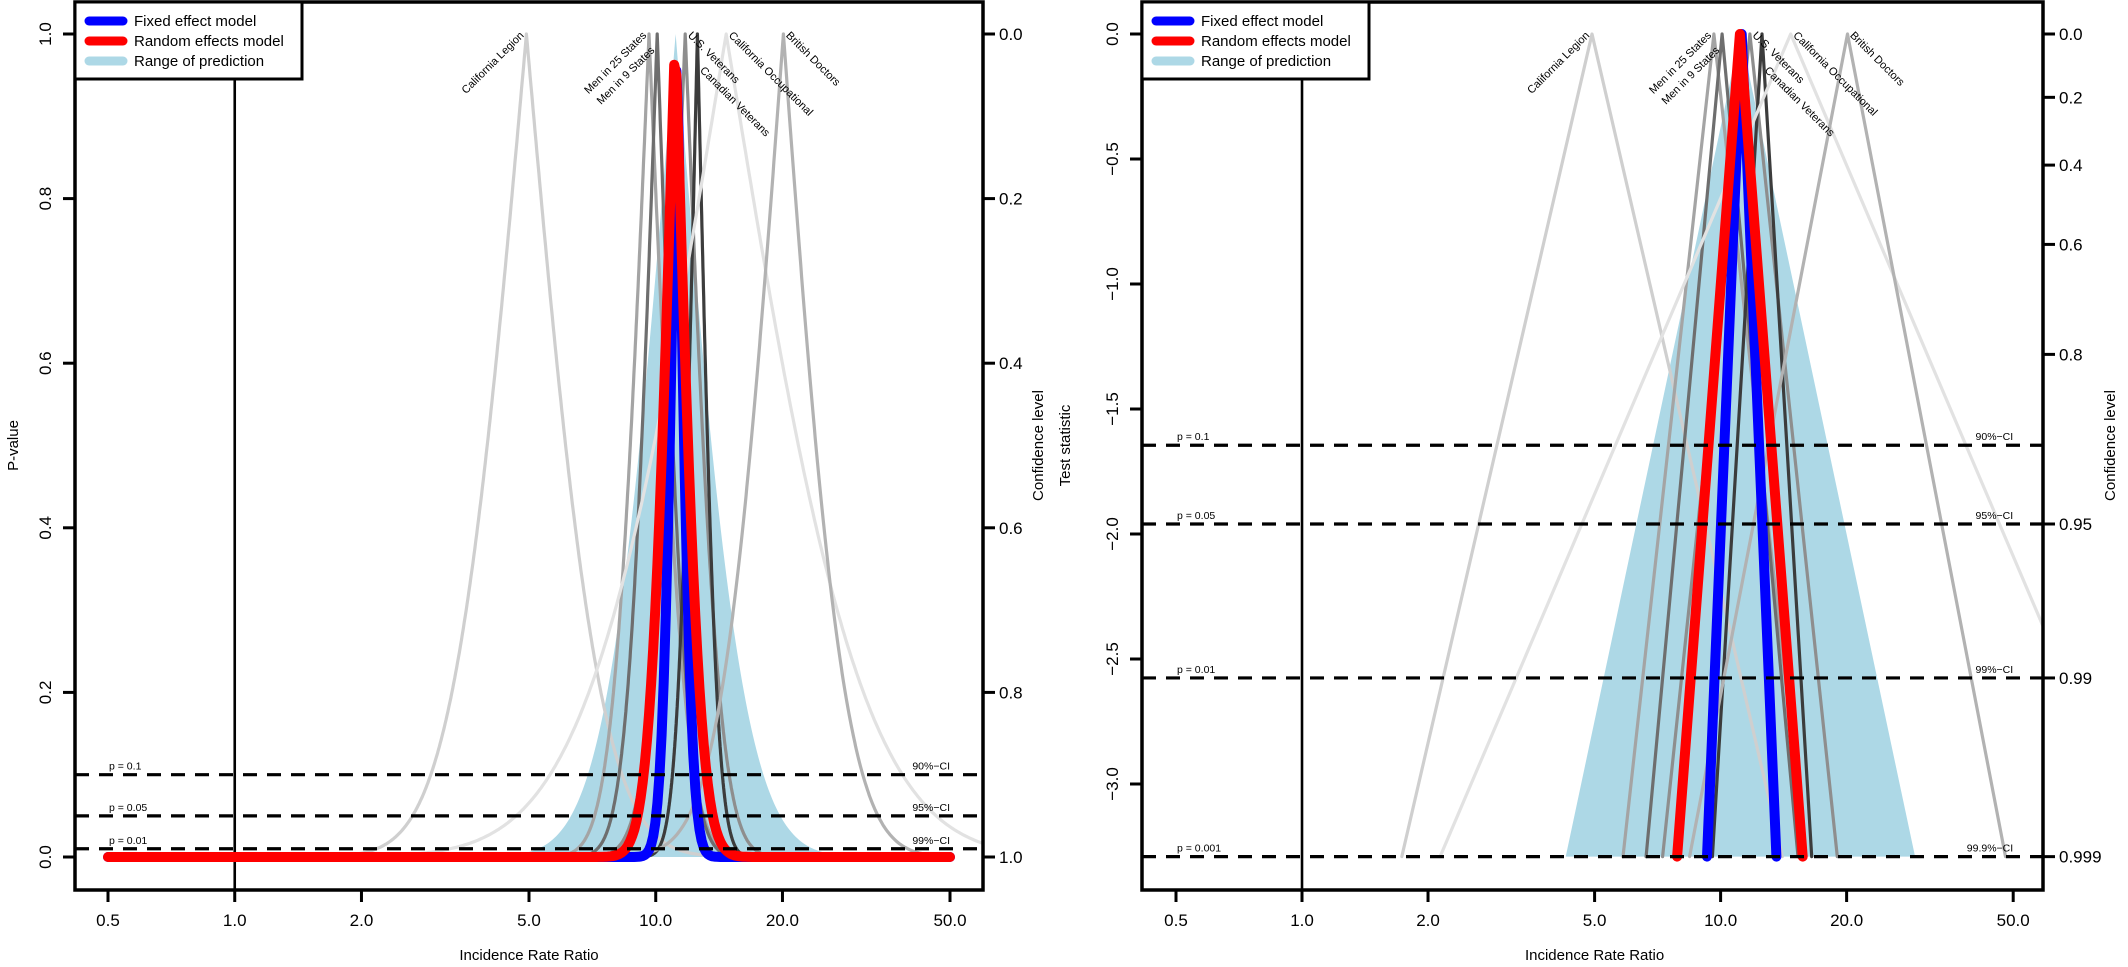 The image size is (2128, 967). I want to click on y-tick-label: −2.5, so click(1112, 659).